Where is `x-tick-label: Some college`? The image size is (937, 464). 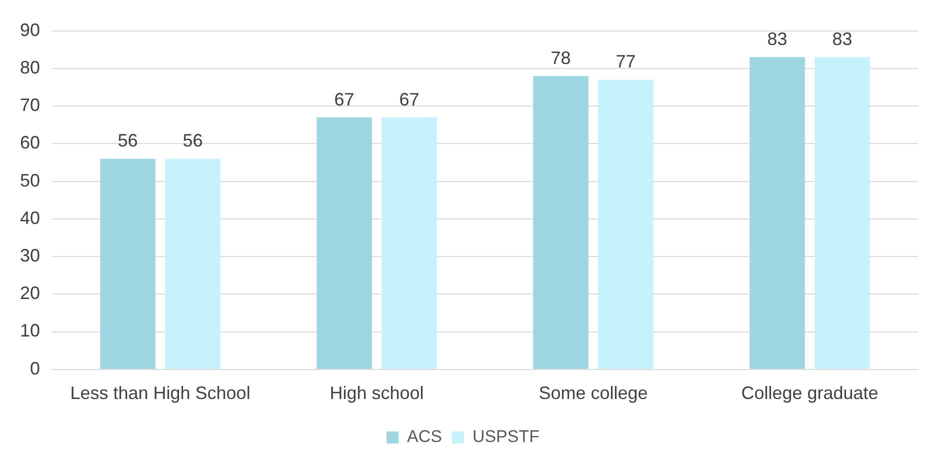
x-tick-label: Some college is located at coordinates (593, 393).